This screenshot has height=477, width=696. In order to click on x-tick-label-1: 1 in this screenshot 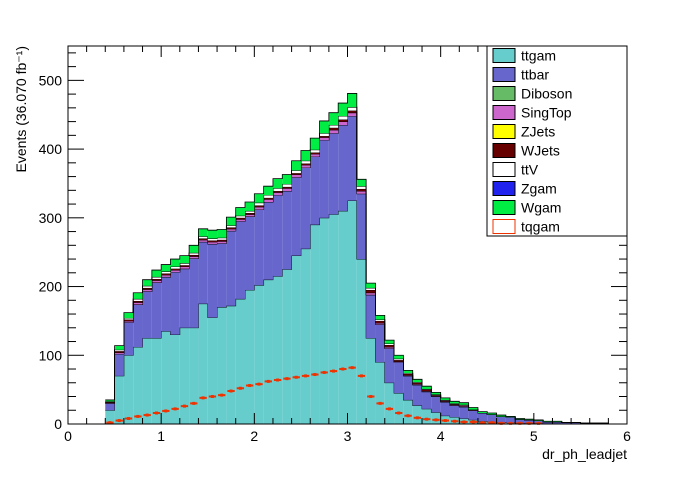, I will do `click(161, 436)`.